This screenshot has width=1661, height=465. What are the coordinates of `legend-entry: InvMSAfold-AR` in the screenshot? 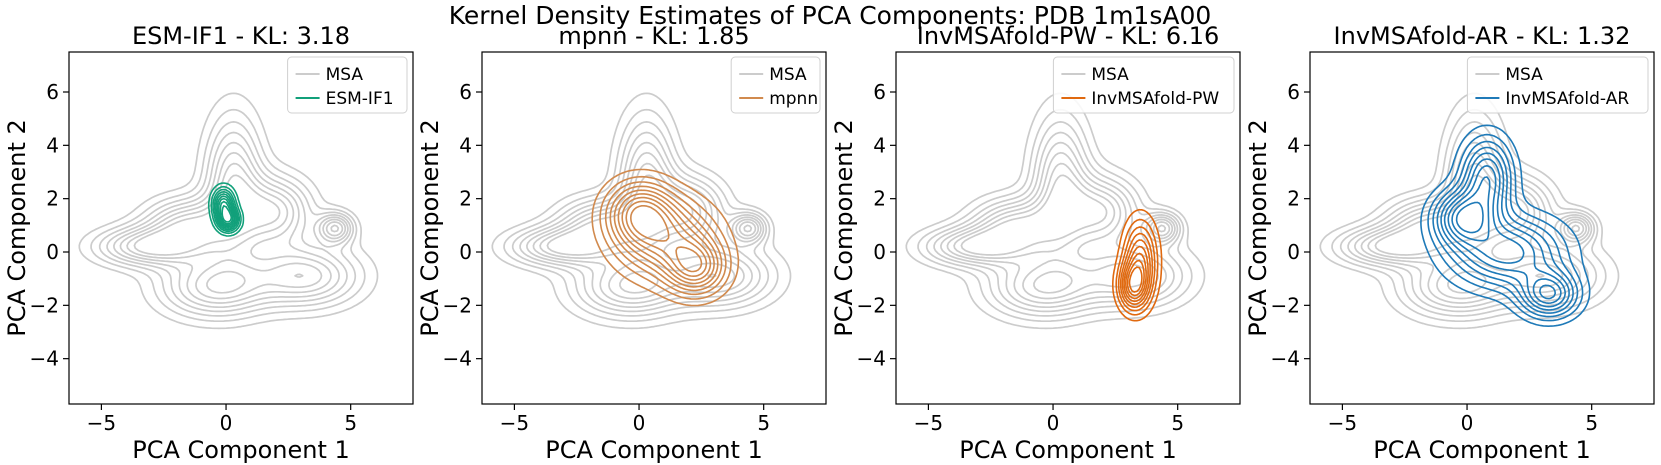 It's located at (1567, 99).